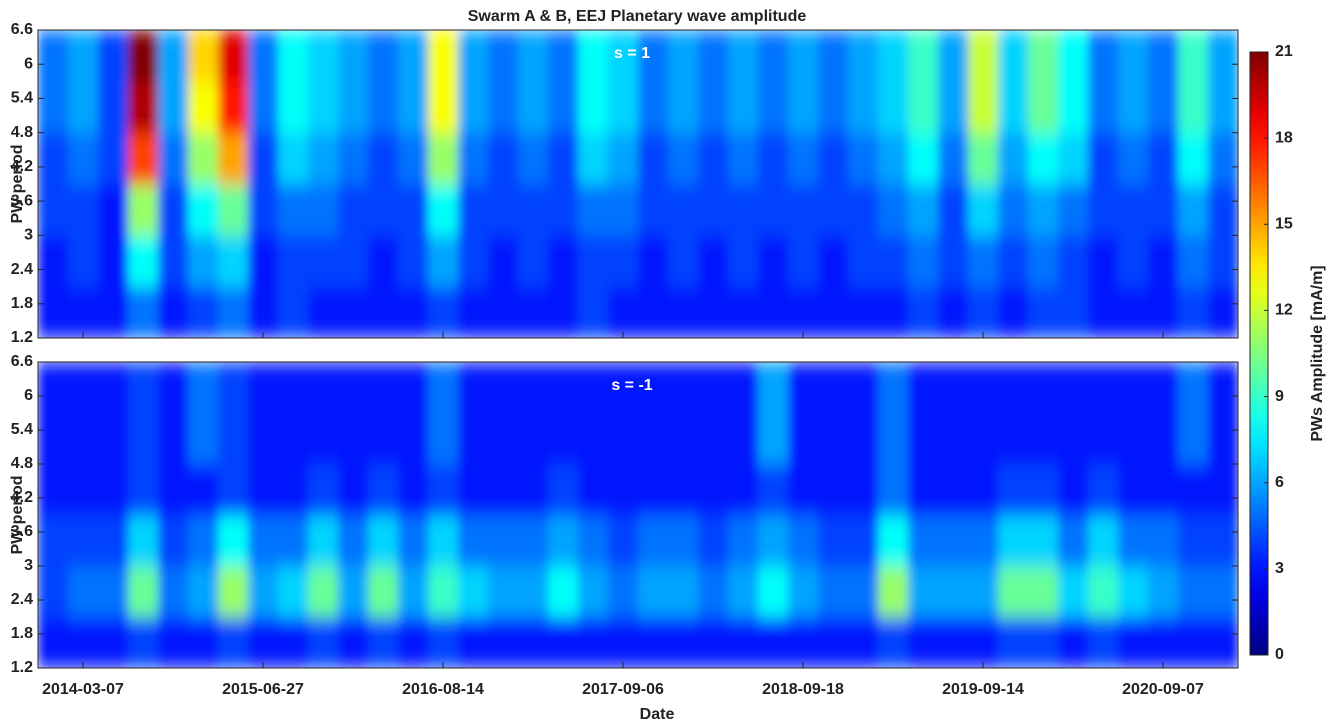 This screenshot has height=727, width=1336. Describe the element at coordinates (803, 689) in the screenshot. I see `x-tick-label: 2018-09-18` at that location.